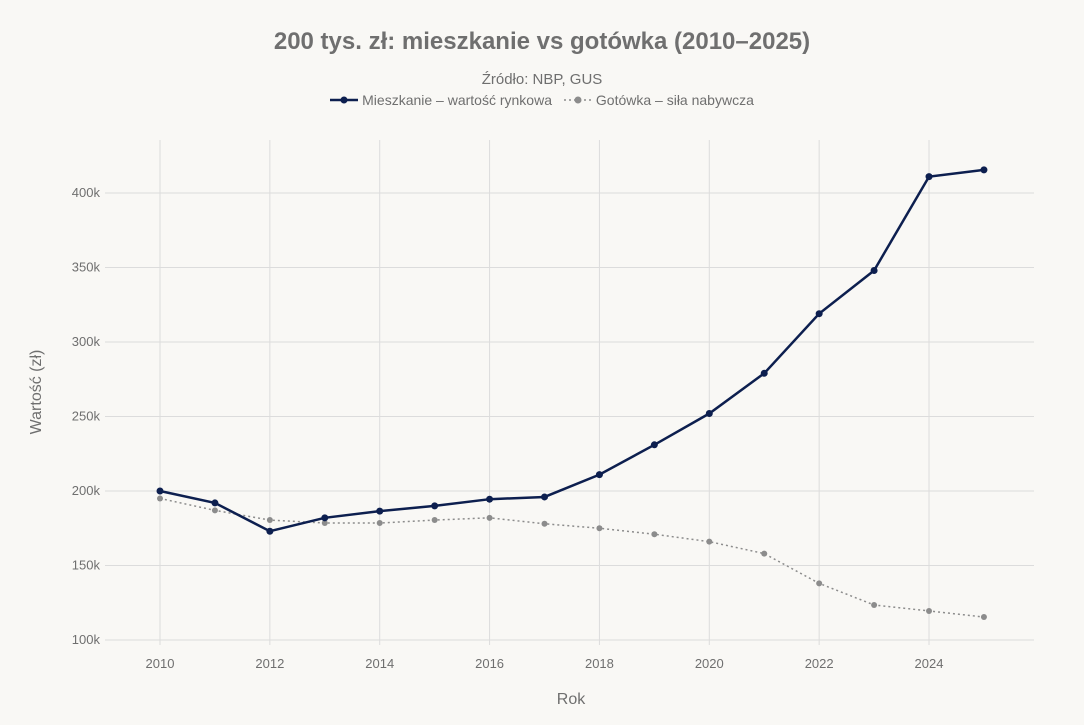 The image size is (1084, 725). I want to click on y-tick-label: 100k, so click(86, 639).